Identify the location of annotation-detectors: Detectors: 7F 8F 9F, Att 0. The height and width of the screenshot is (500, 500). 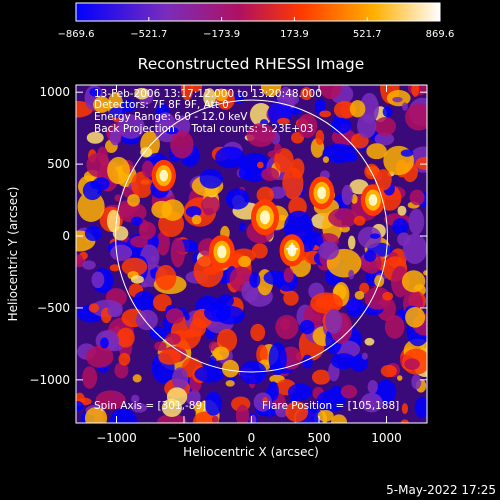
(161, 105).